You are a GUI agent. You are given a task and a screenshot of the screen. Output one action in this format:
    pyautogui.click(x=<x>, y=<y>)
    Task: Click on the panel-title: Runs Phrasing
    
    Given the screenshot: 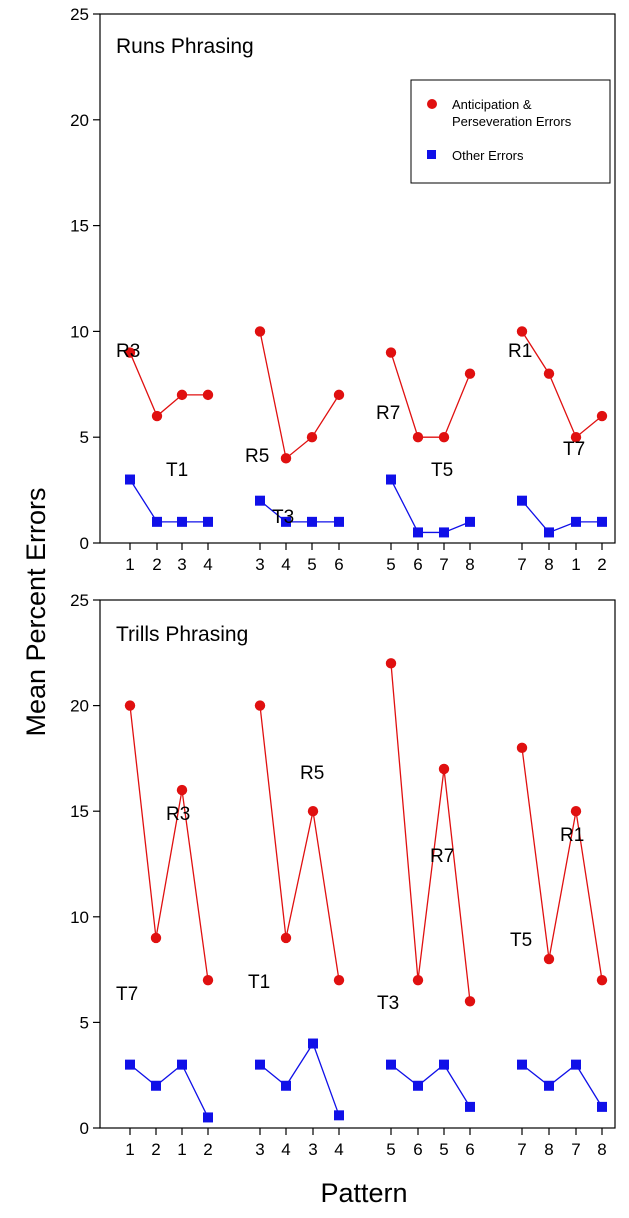 What is the action you would take?
    pyautogui.click(x=185, y=46)
    